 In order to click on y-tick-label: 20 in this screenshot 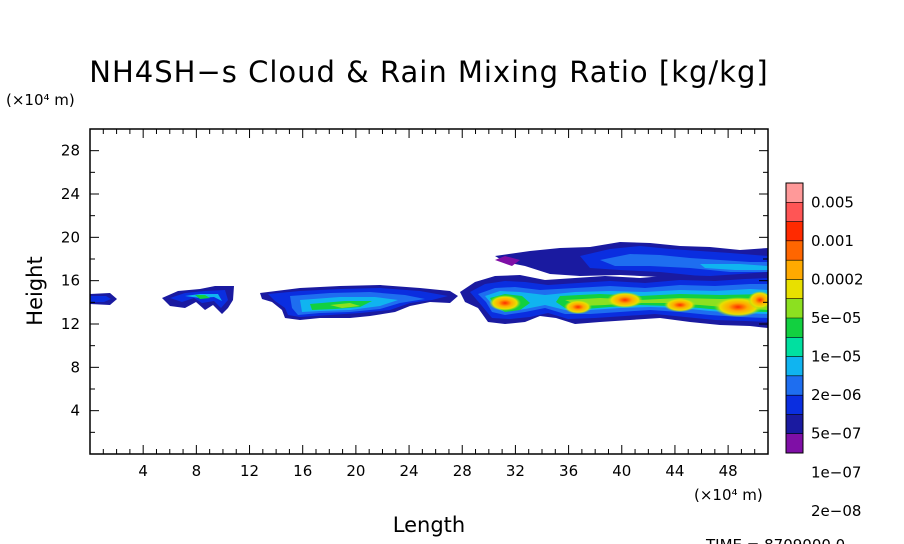, I will do `click(70, 237)`.